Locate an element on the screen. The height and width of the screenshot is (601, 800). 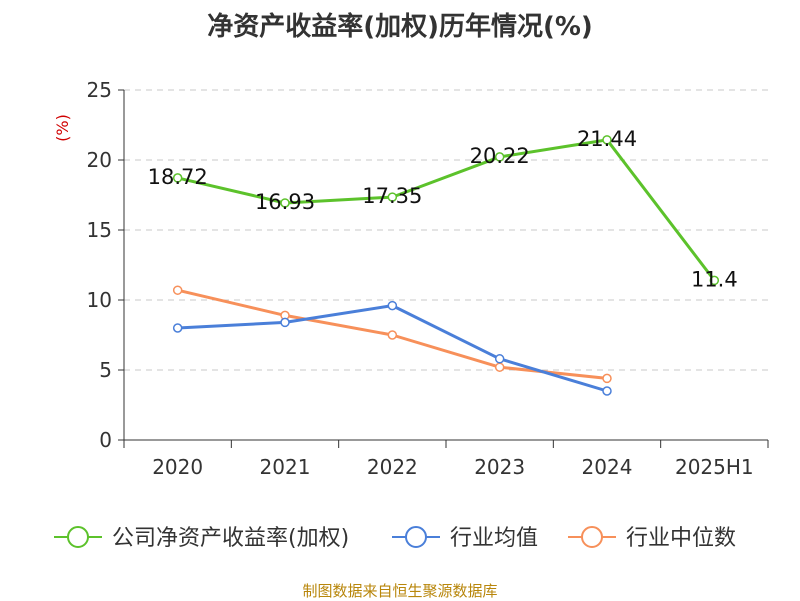
series-line is located at coordinates (392, 348).